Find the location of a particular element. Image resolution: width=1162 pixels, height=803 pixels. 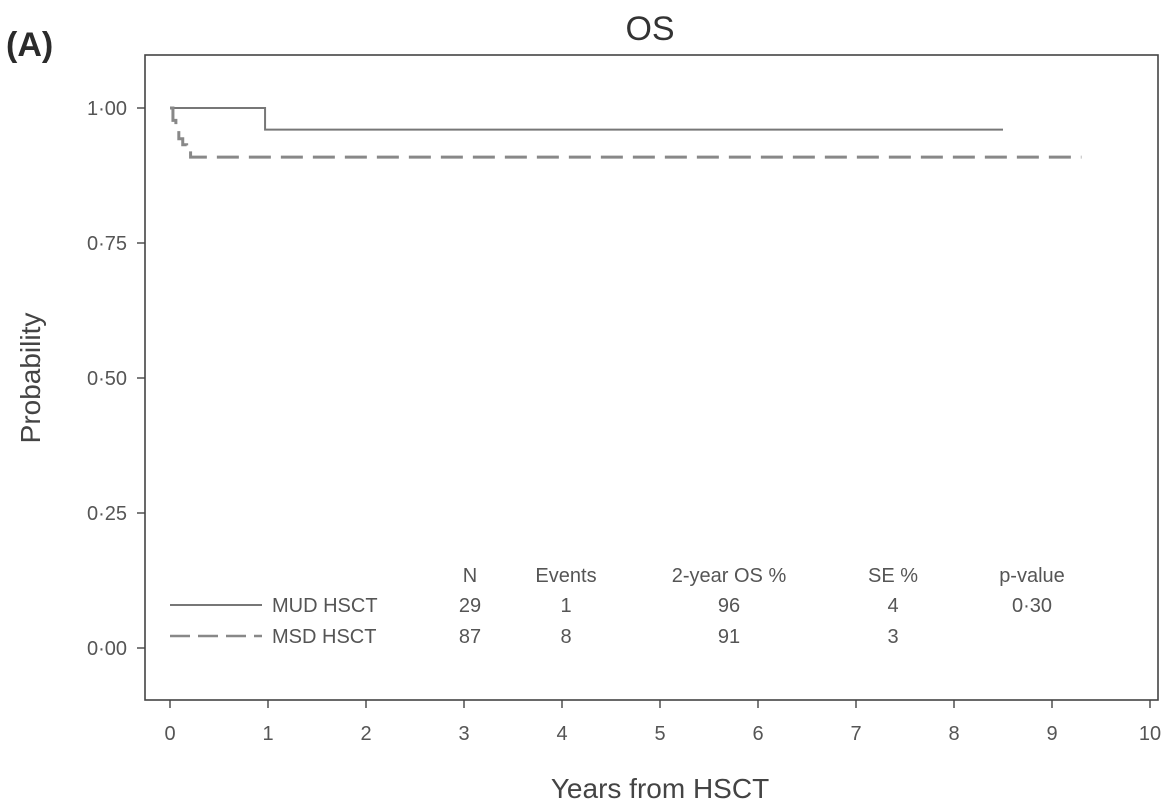

x-axis-title: Years from HSCT is located at coordinates (660, 788).